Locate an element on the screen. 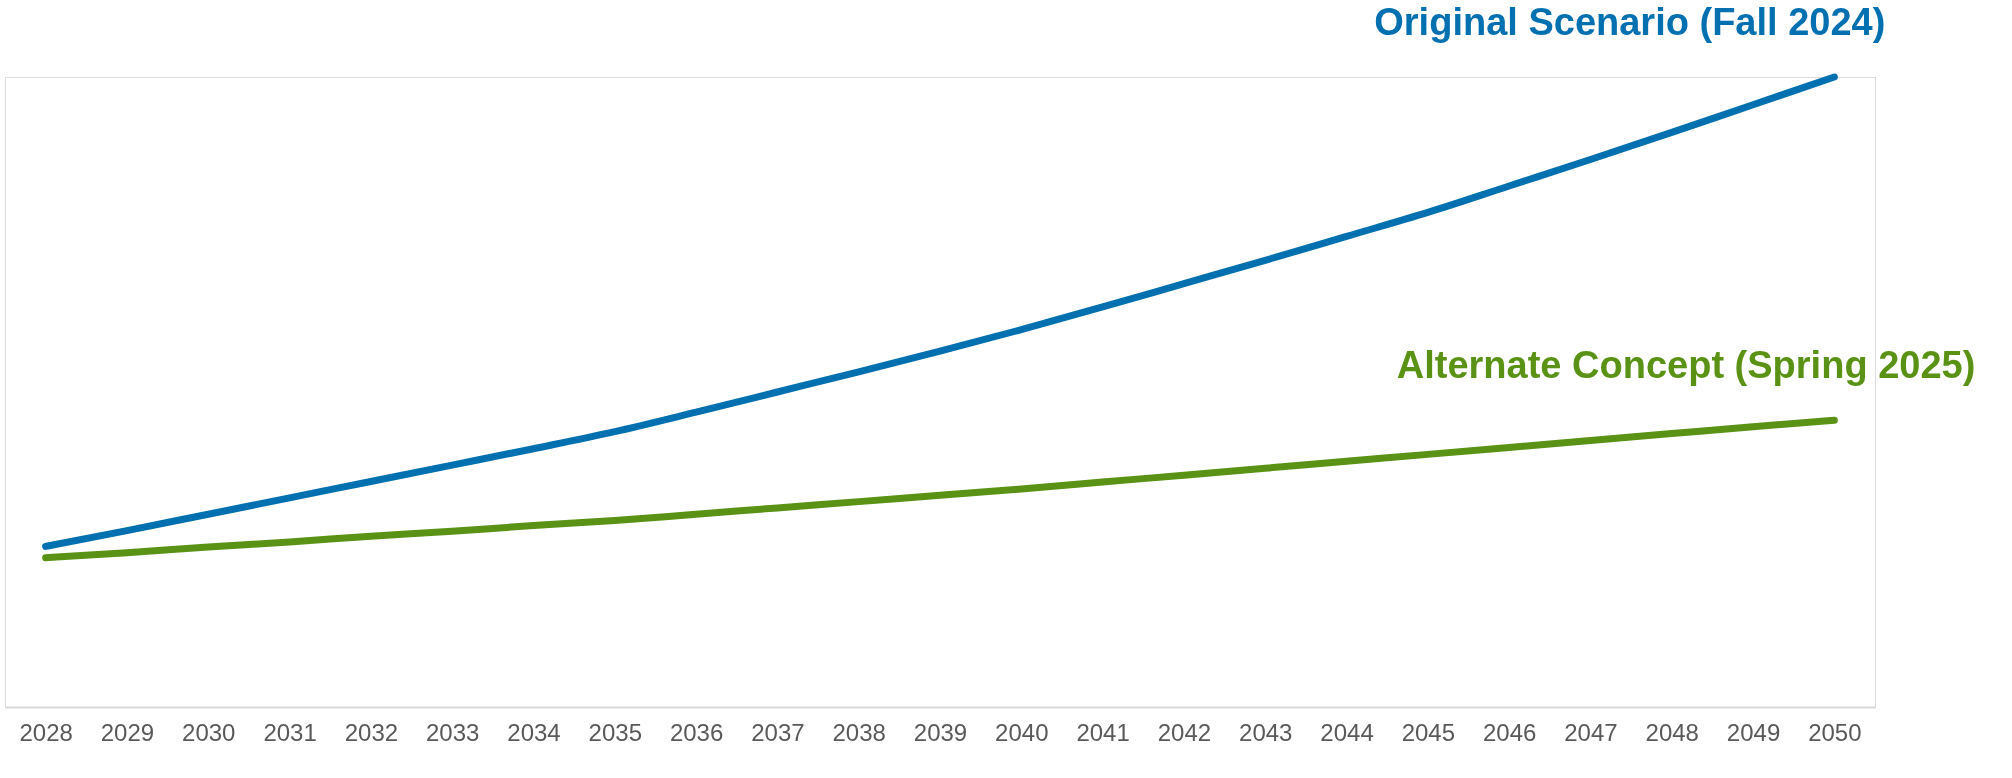 This screenshot has height=778, width=2012. x-tick-label: 2035 is located at coordinates (615, 732).